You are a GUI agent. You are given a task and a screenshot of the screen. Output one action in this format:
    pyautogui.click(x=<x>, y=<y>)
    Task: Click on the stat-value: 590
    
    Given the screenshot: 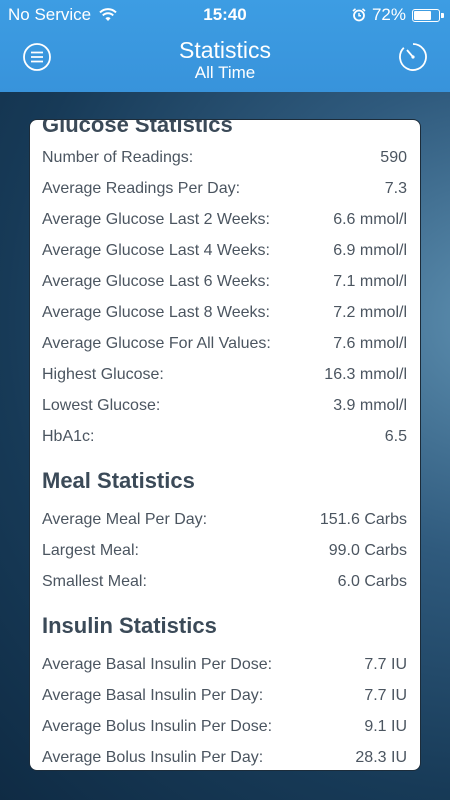 What is the action you would take?
    pyautogui.click(x=393, y=157)
    